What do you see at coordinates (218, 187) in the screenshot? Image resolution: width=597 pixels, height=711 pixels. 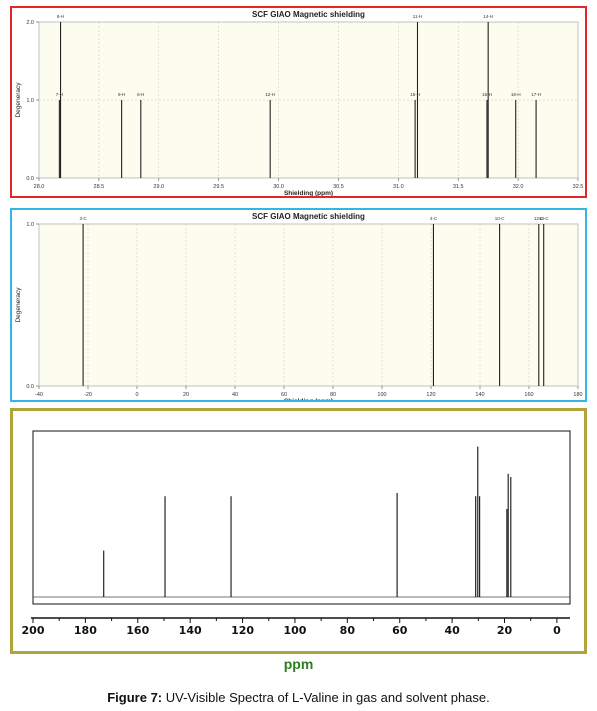 I see `x-tick-label: 29.5` at bounding box center [218, 187].